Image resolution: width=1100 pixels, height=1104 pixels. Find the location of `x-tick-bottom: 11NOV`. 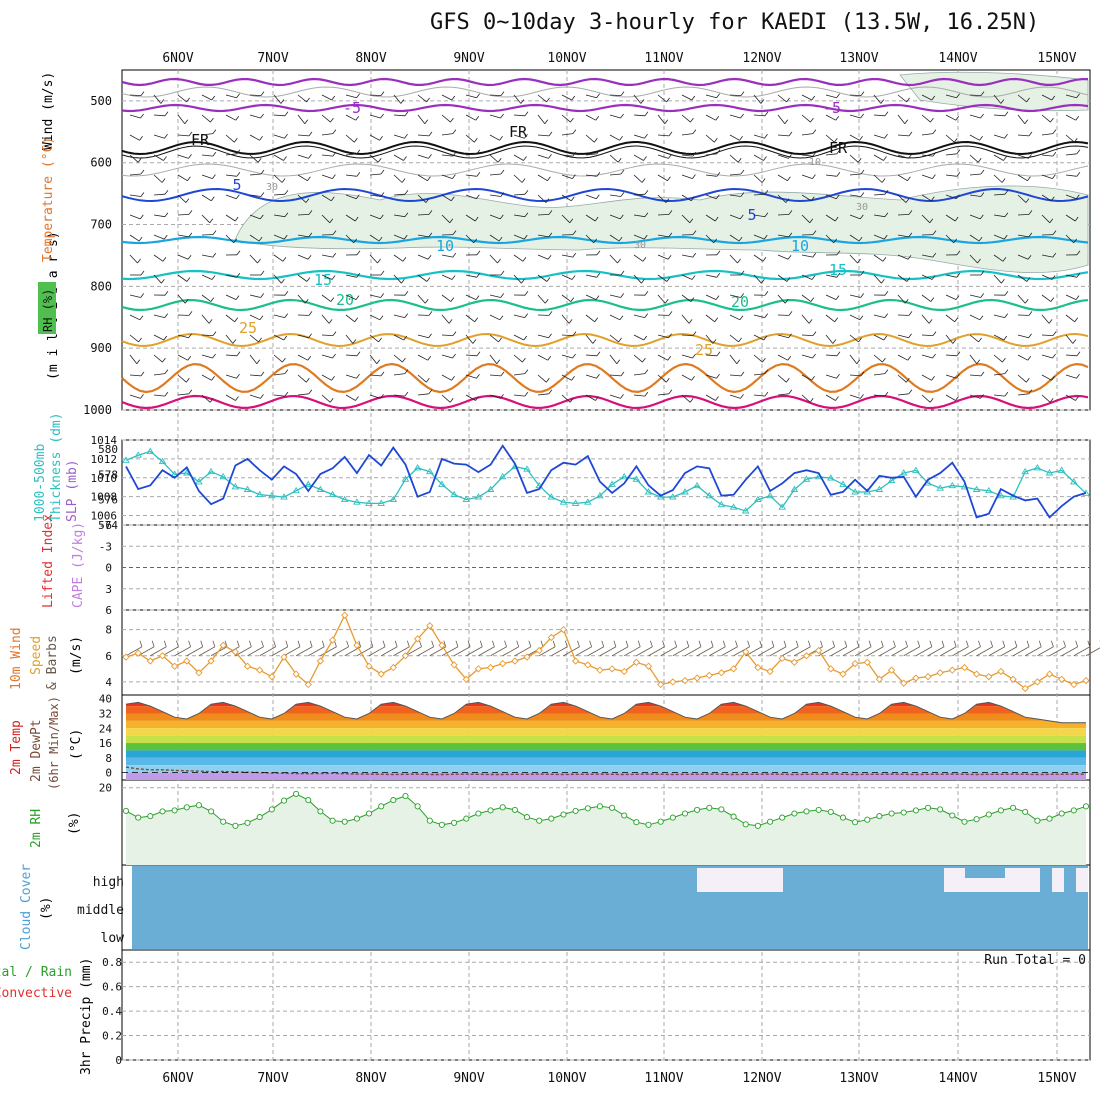

x-tick-bottom: 11NOV is located at coordinates (663, 1078).